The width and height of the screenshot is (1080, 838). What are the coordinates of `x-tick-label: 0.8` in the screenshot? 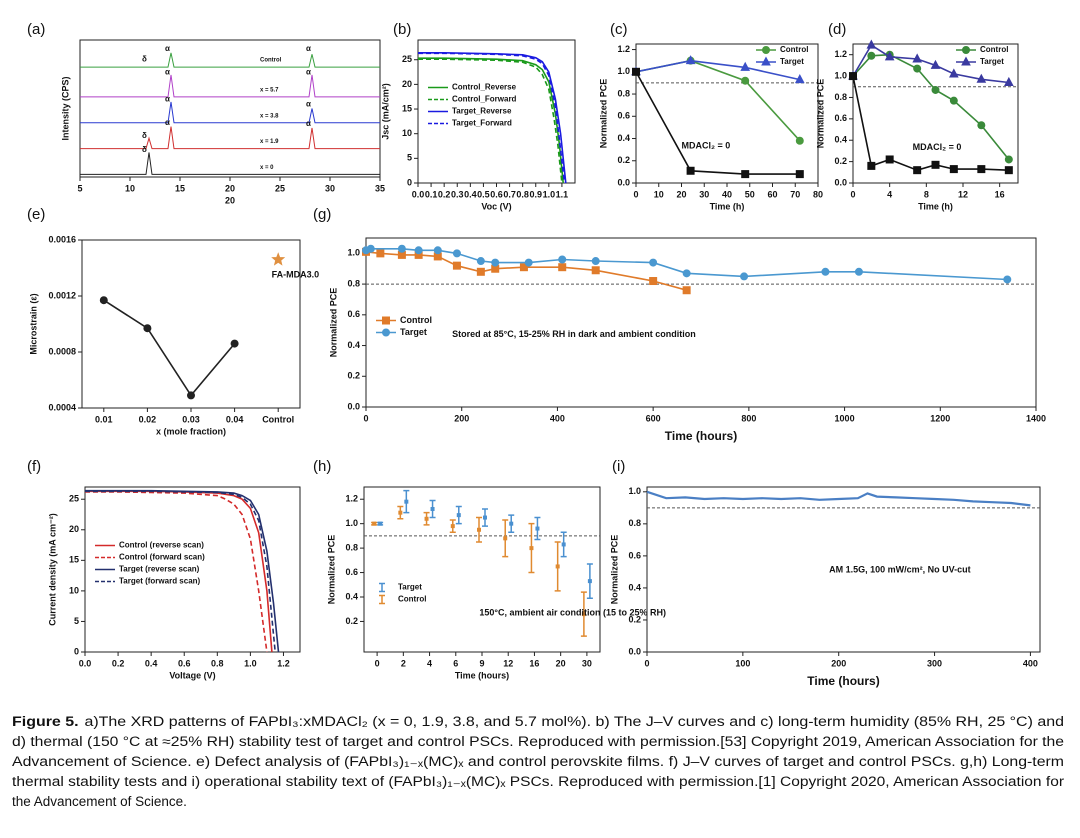 It's located at (522, 194).